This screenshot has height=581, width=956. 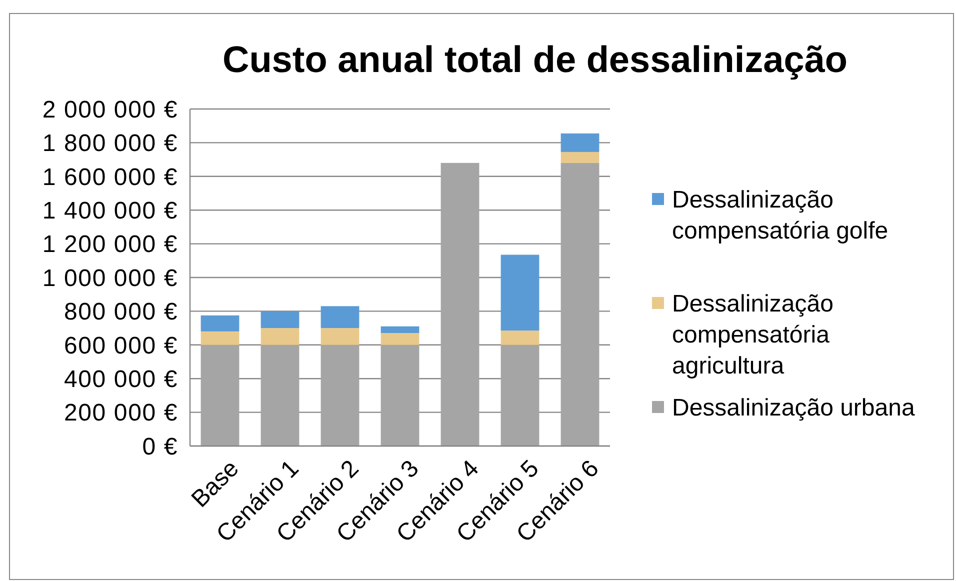 What do you see at coordinates (110, 144) in the screenshot?
I see `y-tick-label: 1 800 000 €` at bounding box center [110, 144].